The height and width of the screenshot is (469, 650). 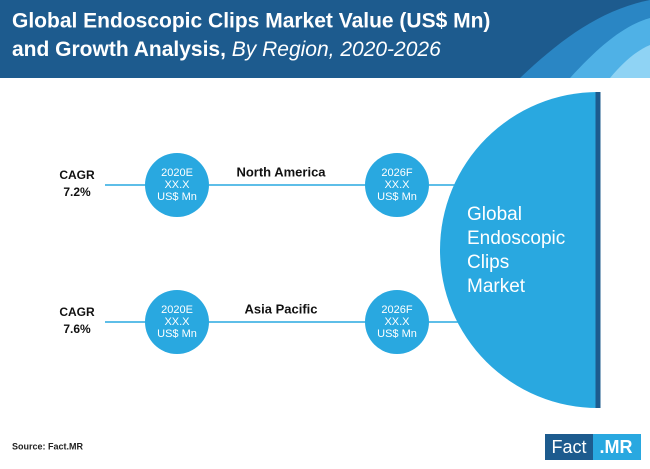 What do you see at coordinates (281, 171) in the screenshot?
I see `region-name: North America` at bounding box center [281, 171].